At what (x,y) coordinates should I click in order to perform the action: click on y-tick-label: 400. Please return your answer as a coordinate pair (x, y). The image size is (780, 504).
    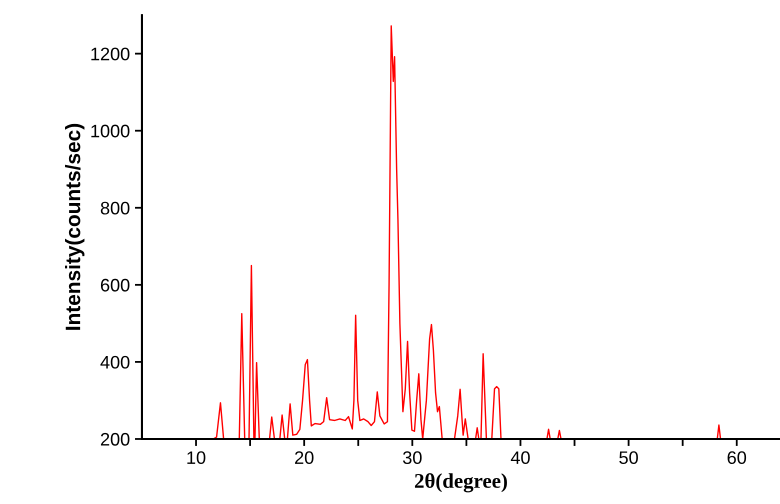
    Looking at the image, I should click on (115, 362).